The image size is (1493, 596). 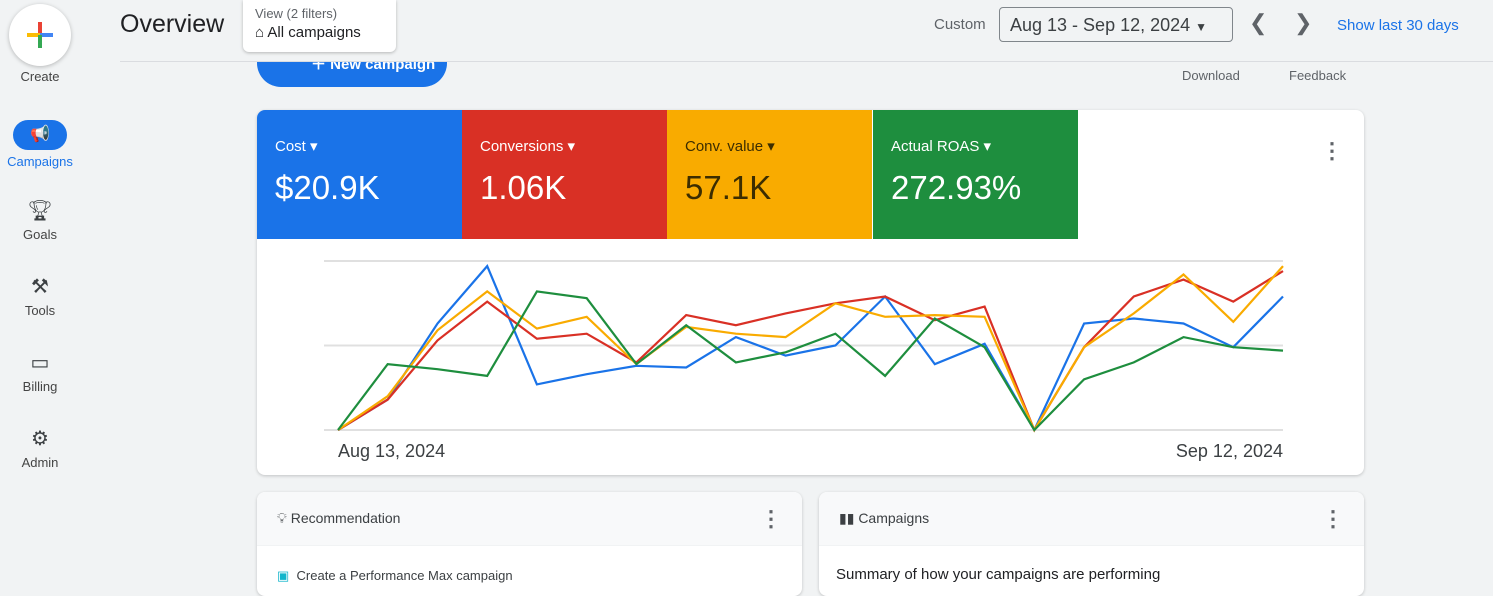 What do you see at coordinates (806, 61) in the screenshot?
I see `divider` at bounding box center [806, 61].